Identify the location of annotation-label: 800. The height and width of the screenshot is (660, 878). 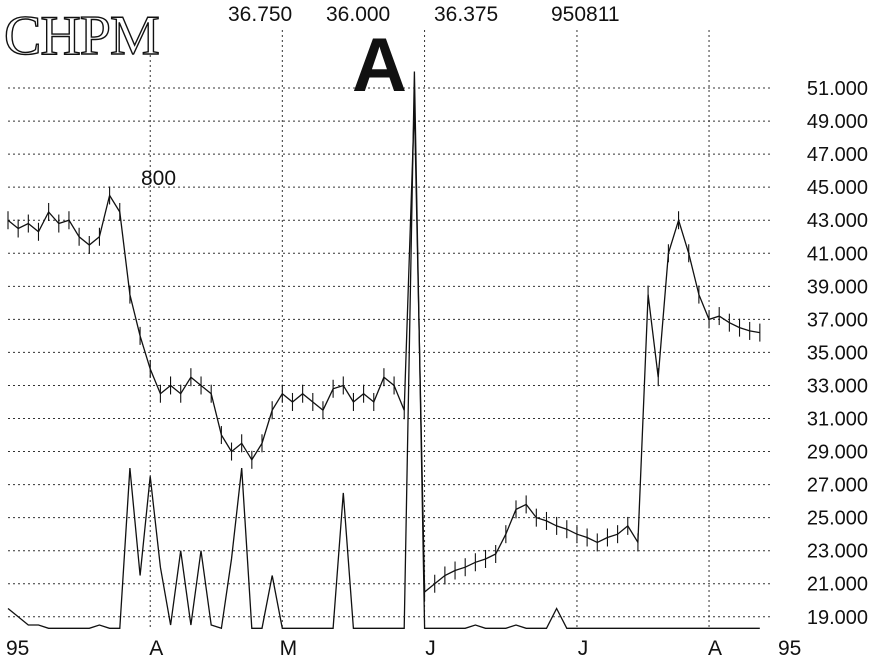
(159, 178).